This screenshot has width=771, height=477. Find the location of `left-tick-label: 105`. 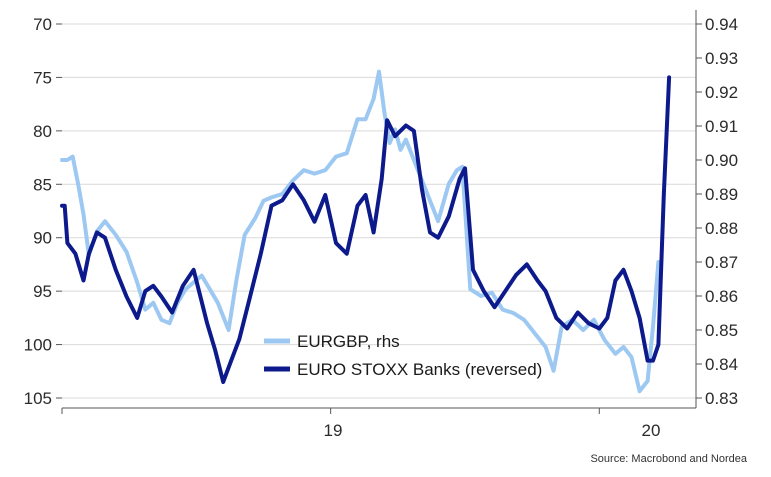

left-tick-label: 105 is located at coordinates (38, 398).